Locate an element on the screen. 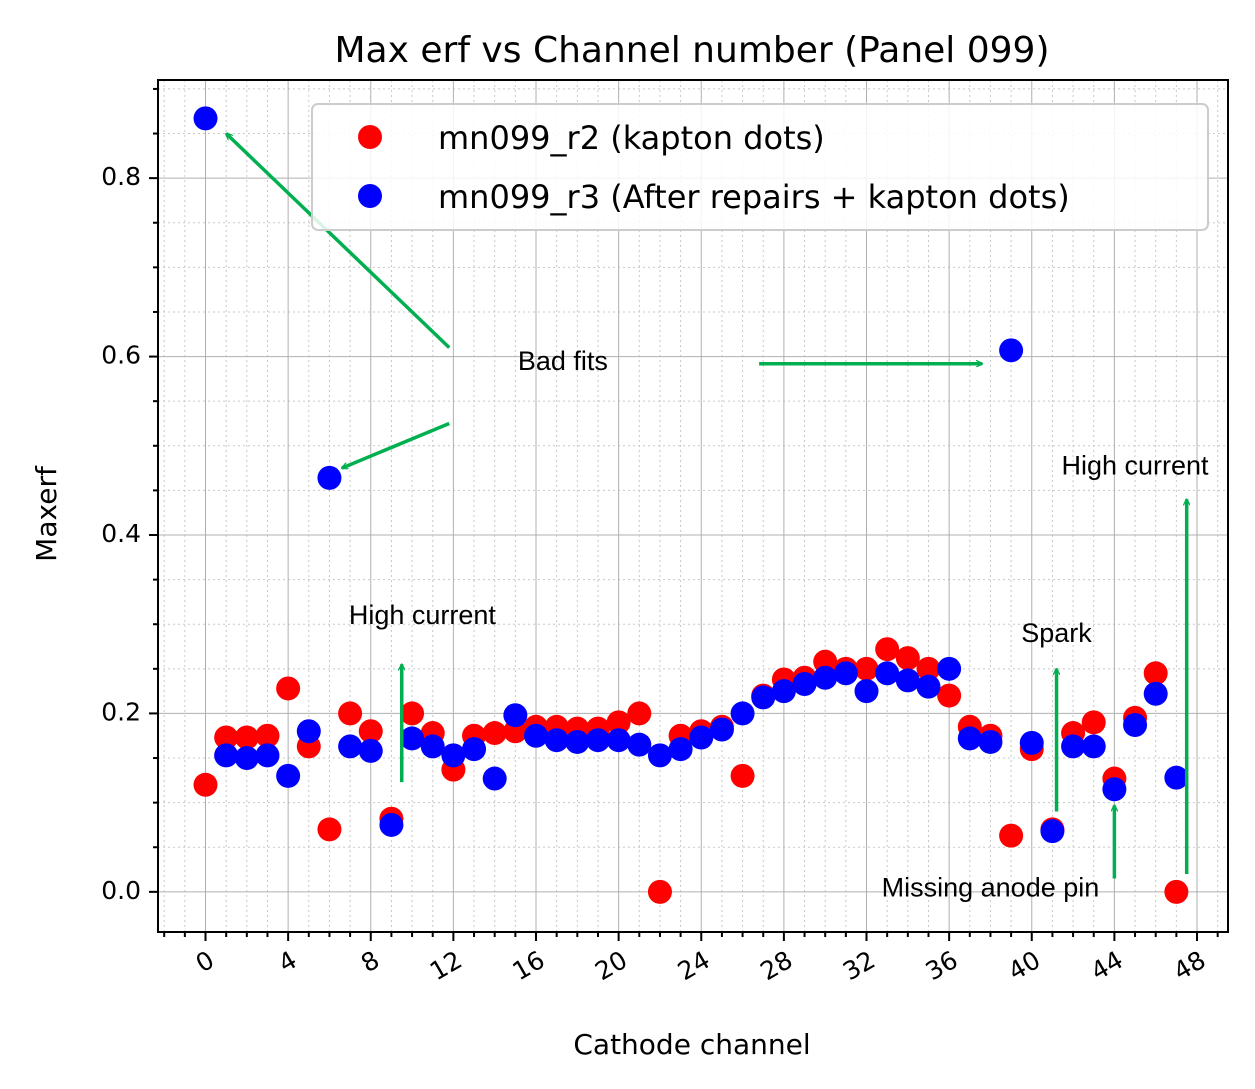 Image resolution: width=1255 pixels, height=1089 pixels. x-tick-label: 8 is located at coordinates (370, 961).